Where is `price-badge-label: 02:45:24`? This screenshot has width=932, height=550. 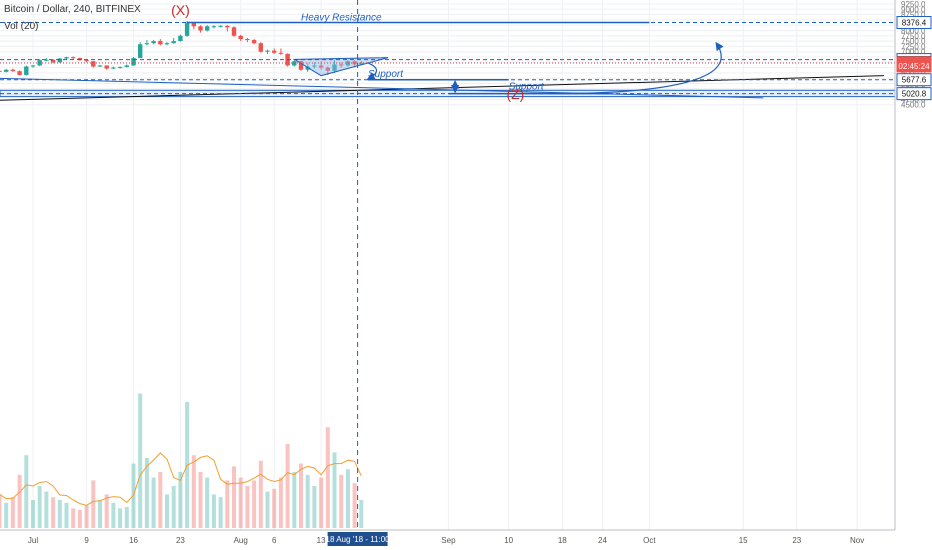 price-badge-label: 02:45:24 is located at coordinates (914, 66).